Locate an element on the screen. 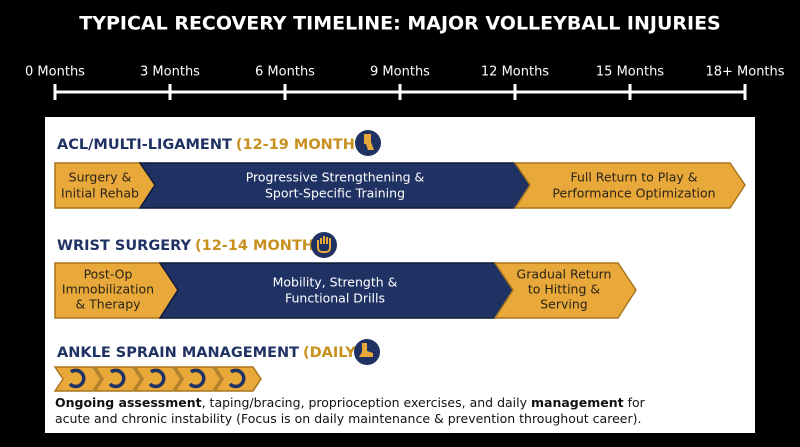 This screenshot has height=447, width=800. axis-label: 0 Months is located at coordinates (55, 72).